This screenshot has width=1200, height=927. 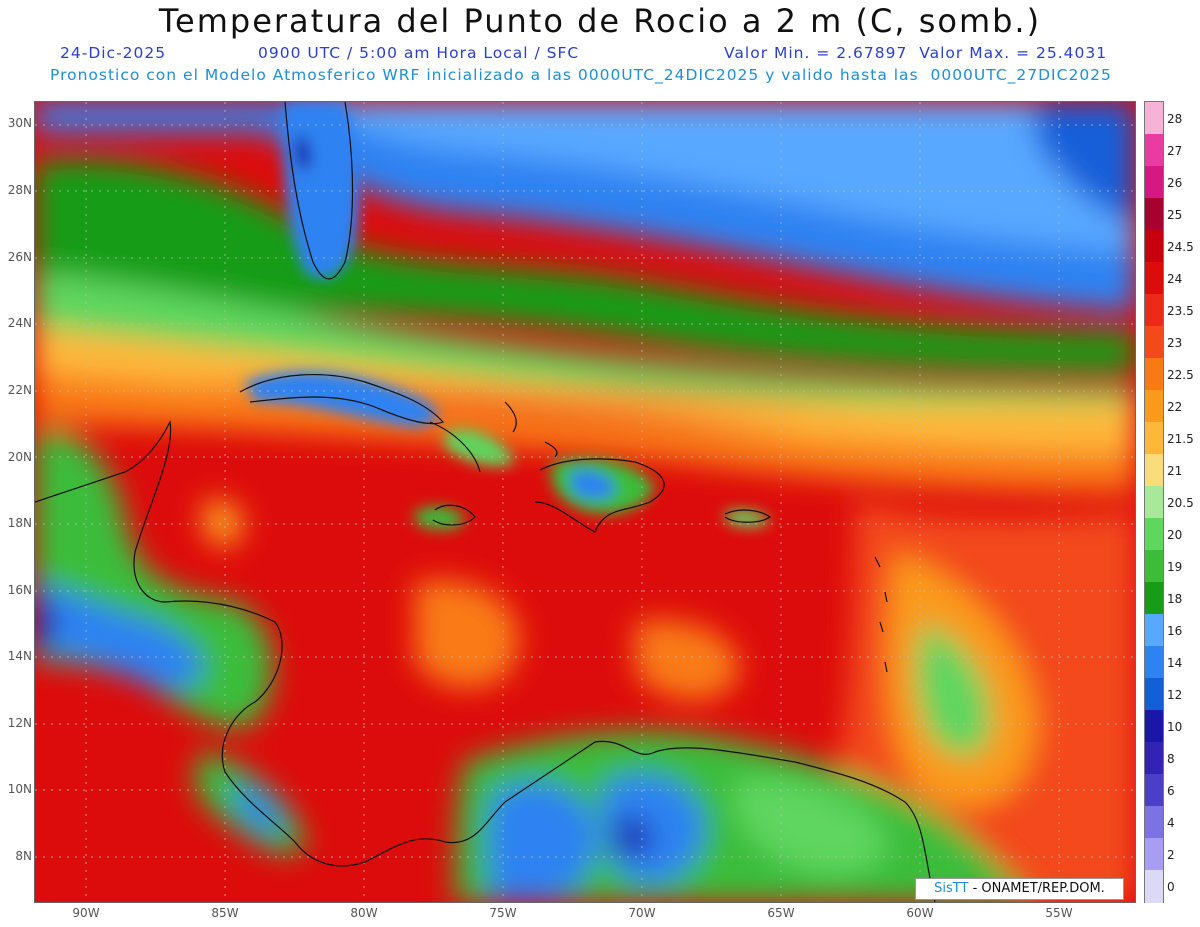 I want to click on colorbar-label: 25, so click(x=1175, y=215).